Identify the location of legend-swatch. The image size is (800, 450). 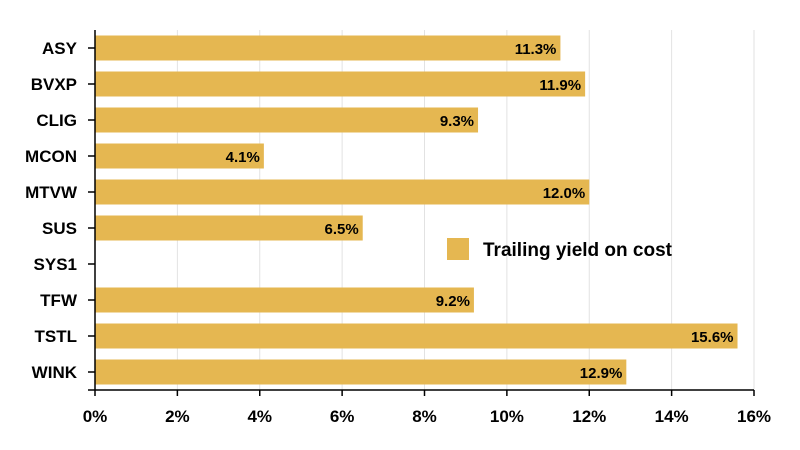
(458, 249).